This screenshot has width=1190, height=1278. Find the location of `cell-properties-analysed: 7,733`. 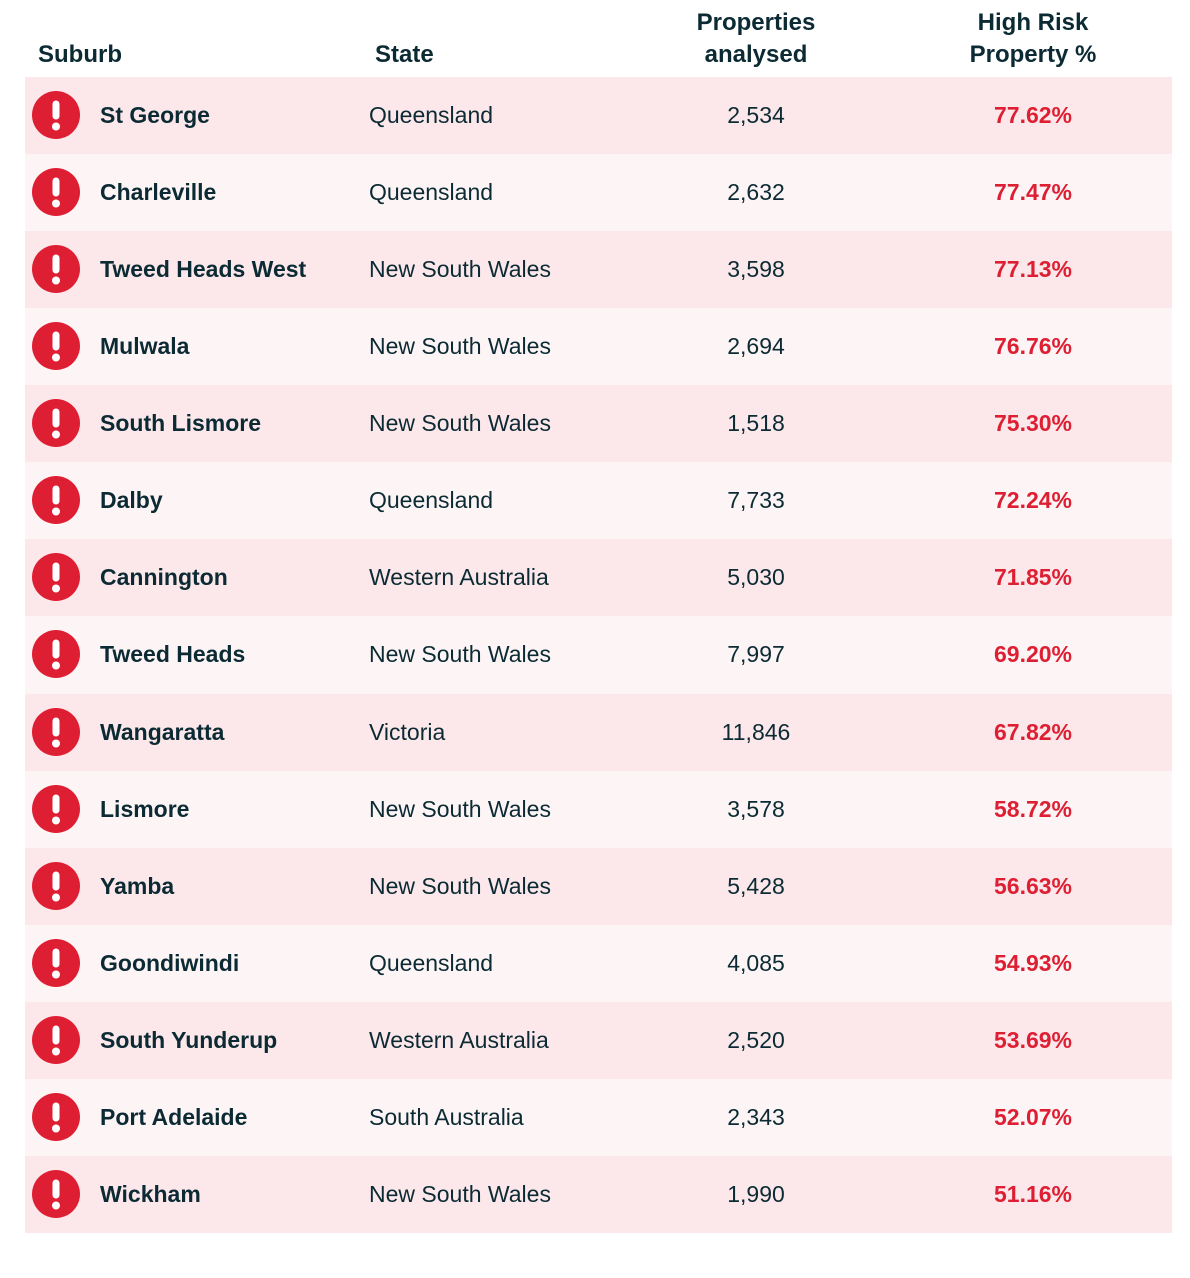

cell-properties-analysed: 7,733 is located at coordinates (756, 500).